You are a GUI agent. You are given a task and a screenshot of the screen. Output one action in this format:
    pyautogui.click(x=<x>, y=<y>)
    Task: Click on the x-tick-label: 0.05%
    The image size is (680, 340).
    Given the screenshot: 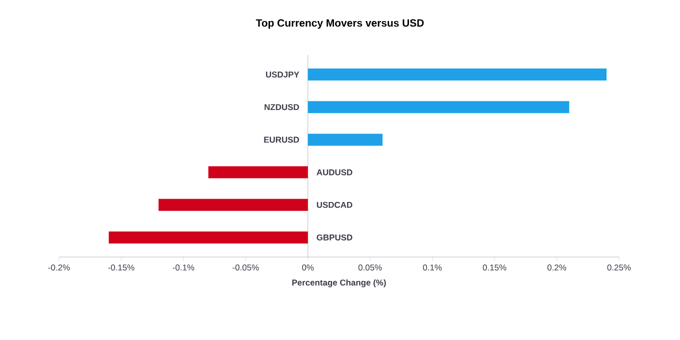 What is the action you would take?
    pyautogui.click(x=370, y=267)
    